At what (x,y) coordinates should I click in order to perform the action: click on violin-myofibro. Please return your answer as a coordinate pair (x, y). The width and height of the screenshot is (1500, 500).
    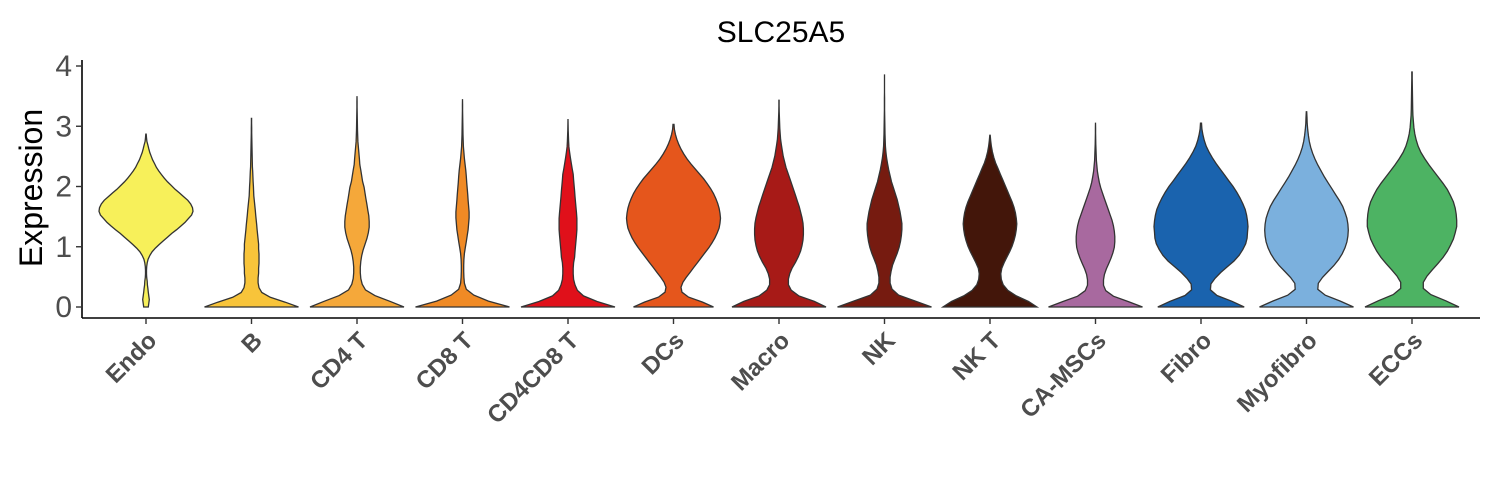
    Looking at the image, I should click on (1306, 209).